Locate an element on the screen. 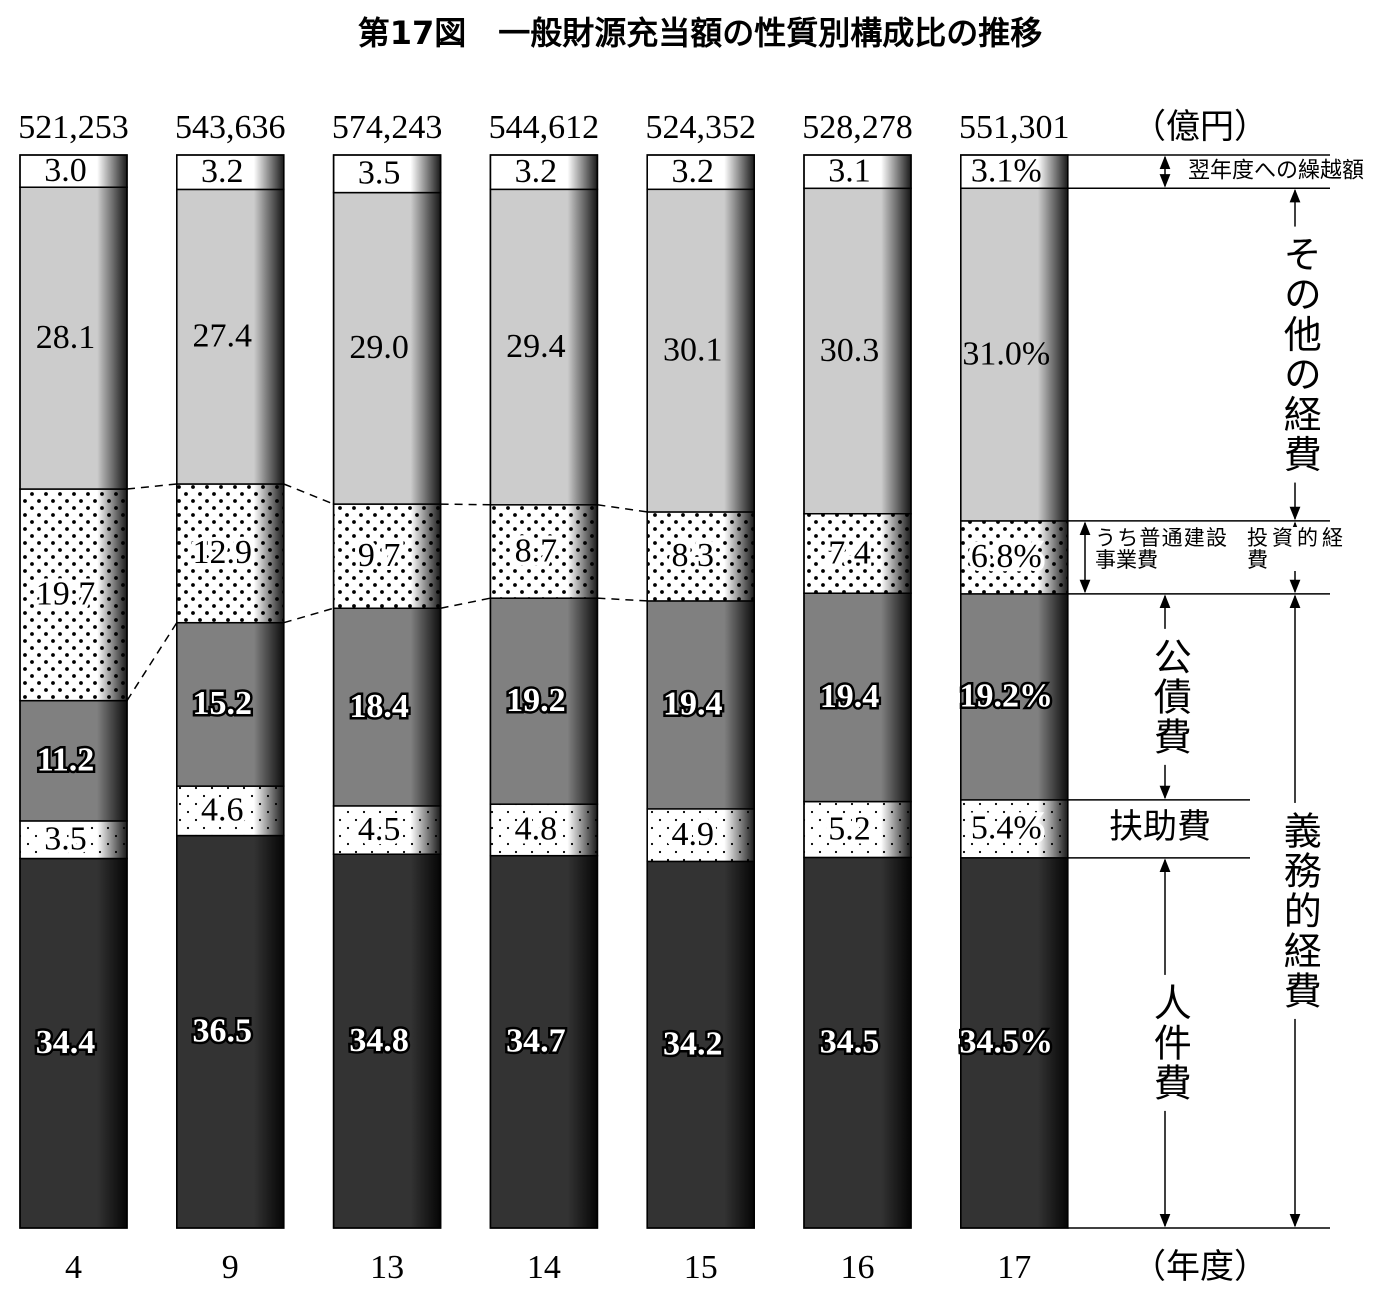 The image size is (1400, 1301). chart-title: 第17図 一般財源充当額の性質別構成比の推移 is located at coordinates (700, 33).